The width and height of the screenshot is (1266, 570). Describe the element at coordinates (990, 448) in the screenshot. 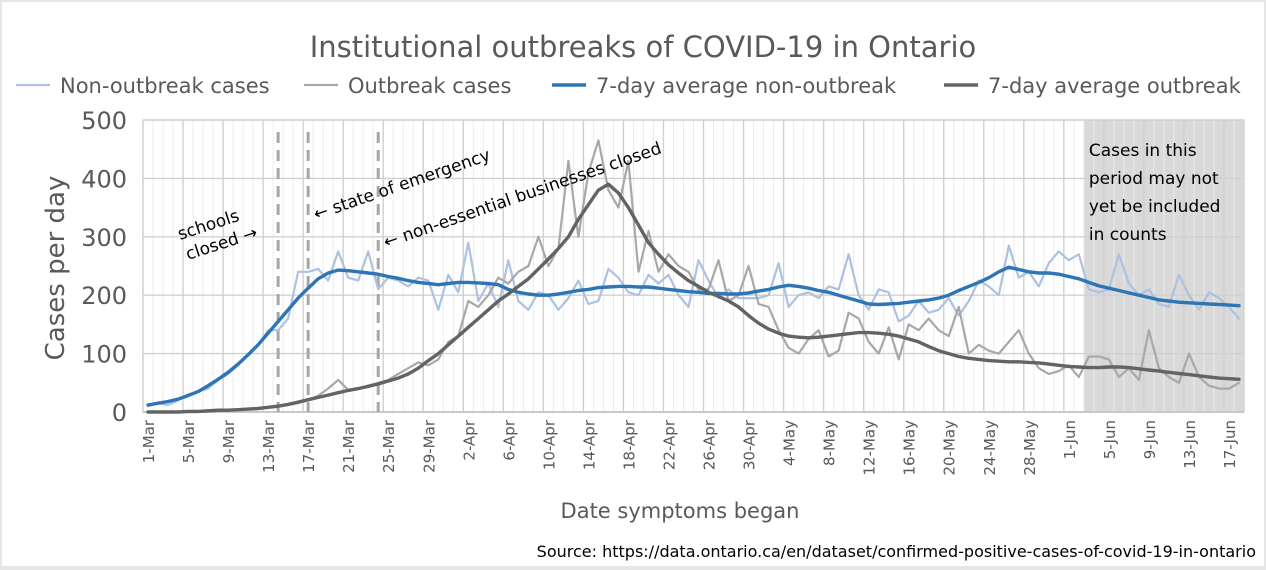

I see `x-tick-label: 24-May` at that location.